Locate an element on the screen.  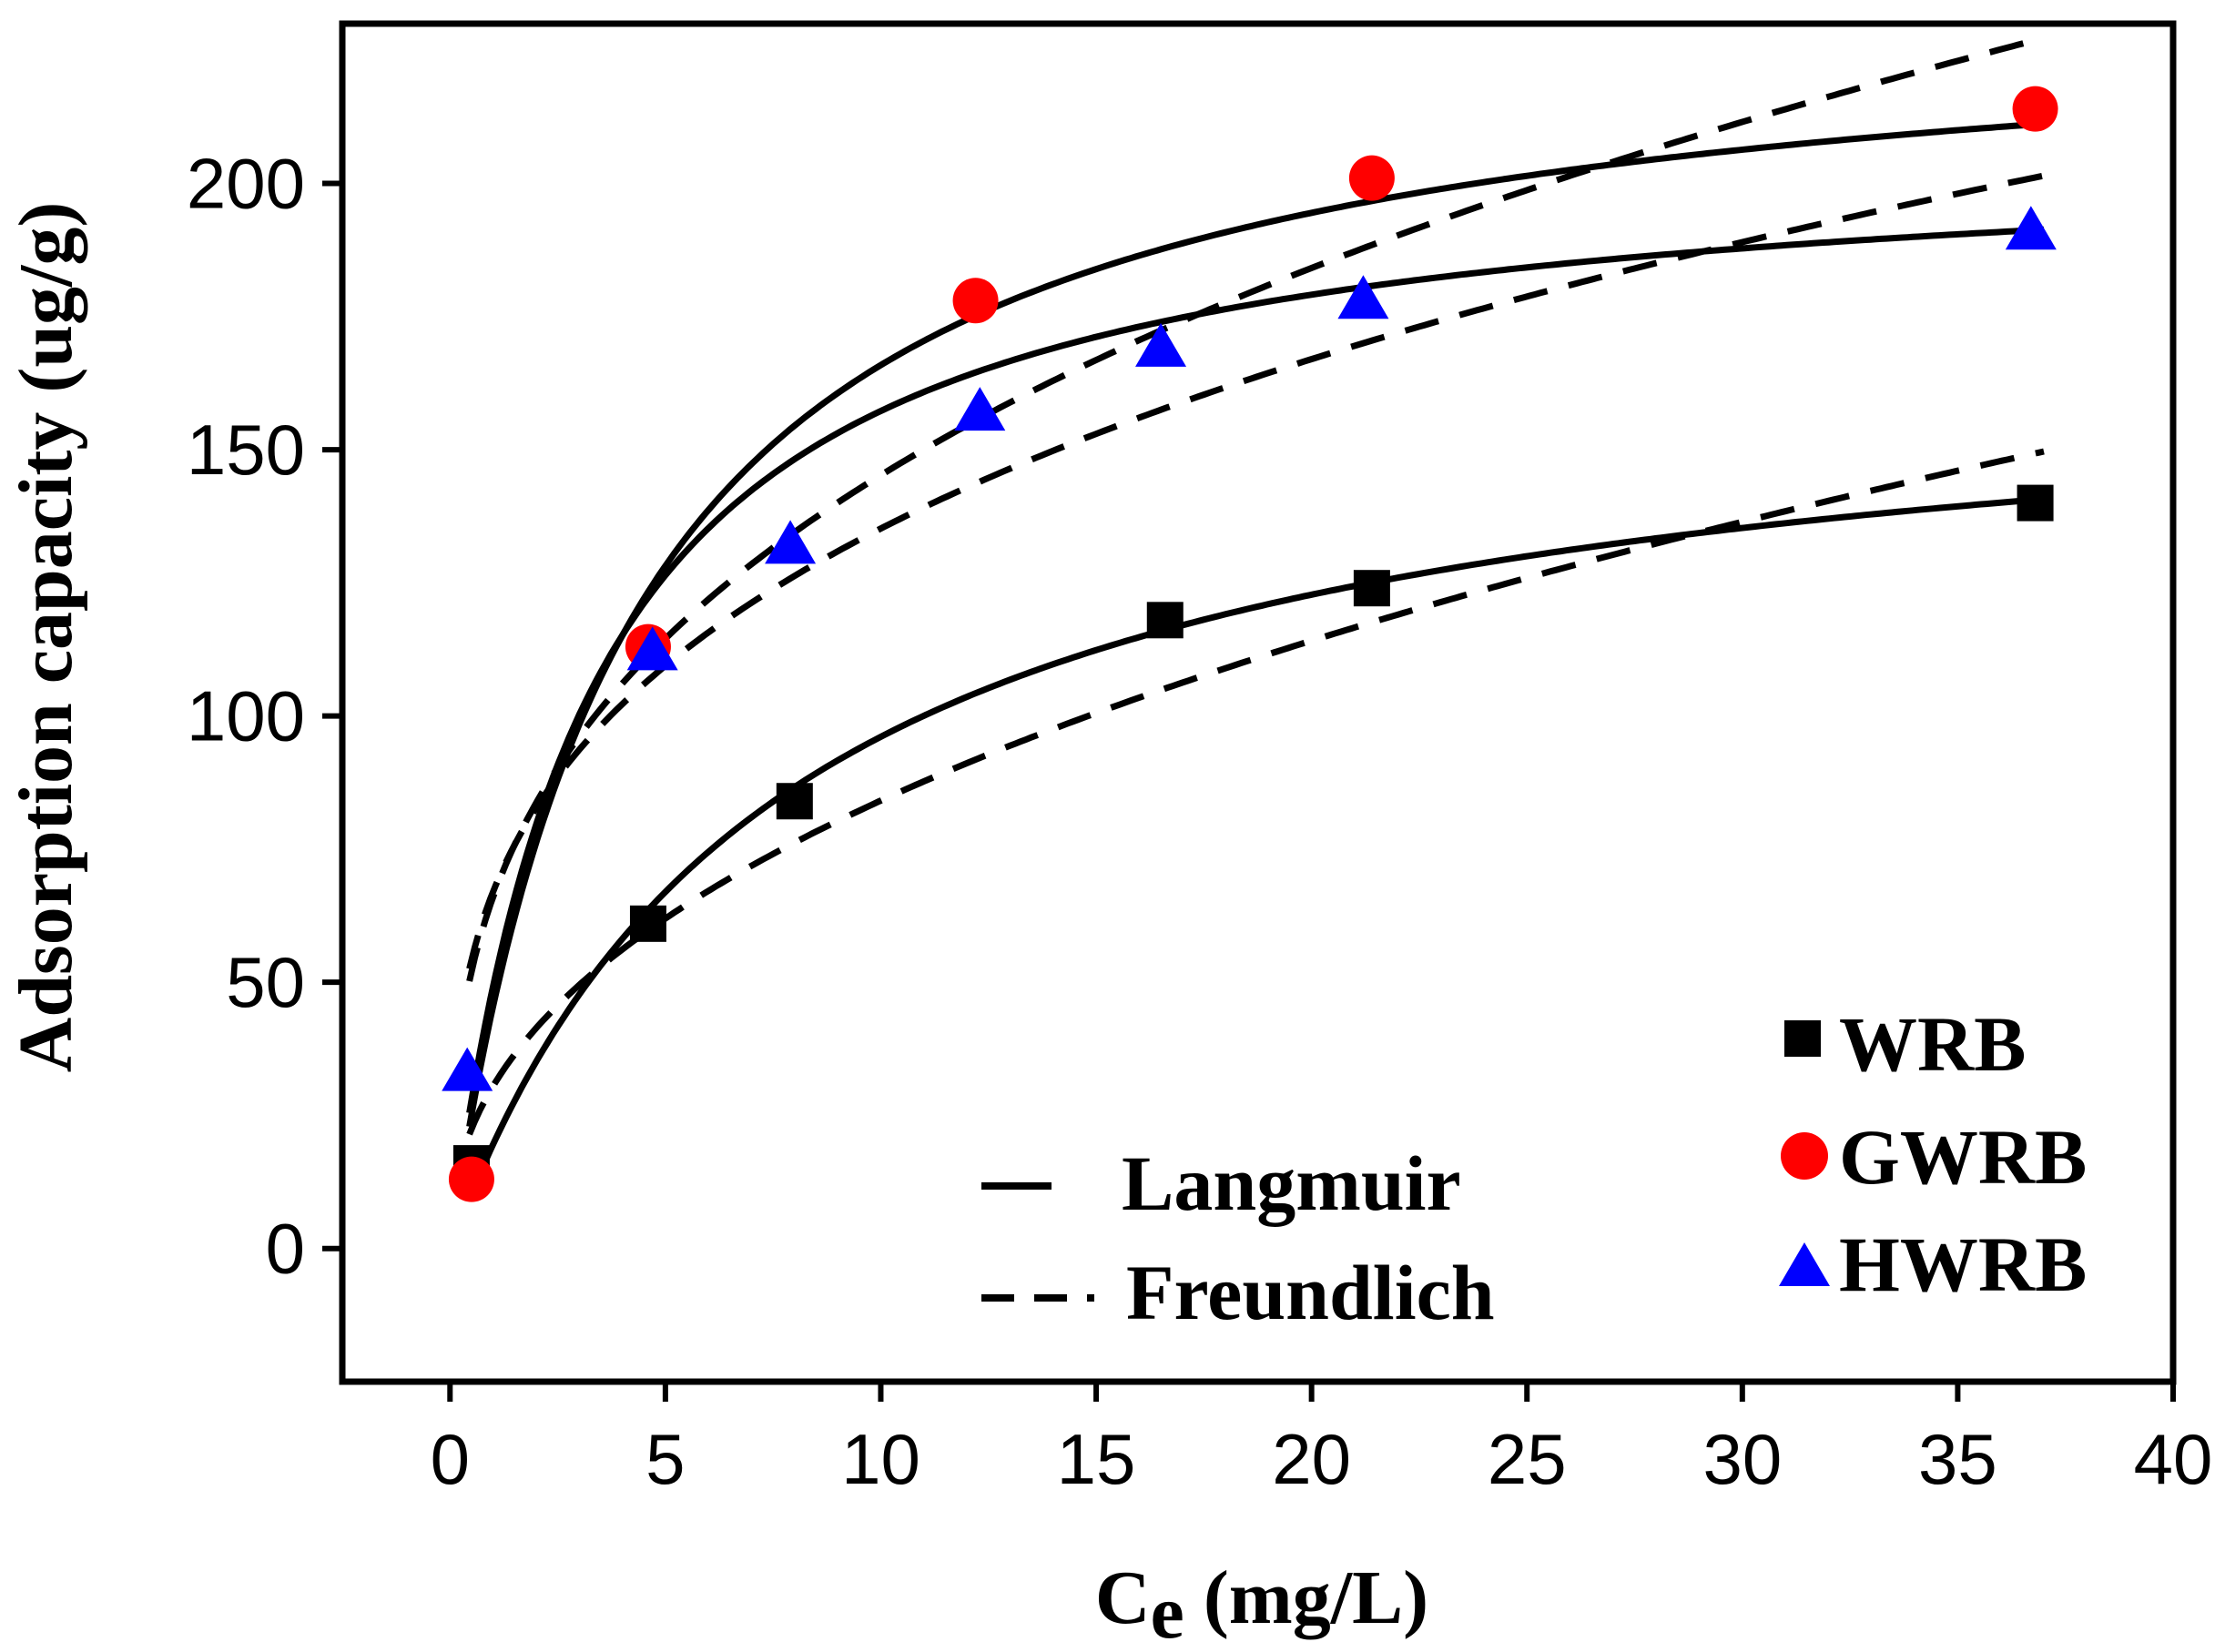
x-tick-label-4: 20 is located at coordinates (1312, 1459).